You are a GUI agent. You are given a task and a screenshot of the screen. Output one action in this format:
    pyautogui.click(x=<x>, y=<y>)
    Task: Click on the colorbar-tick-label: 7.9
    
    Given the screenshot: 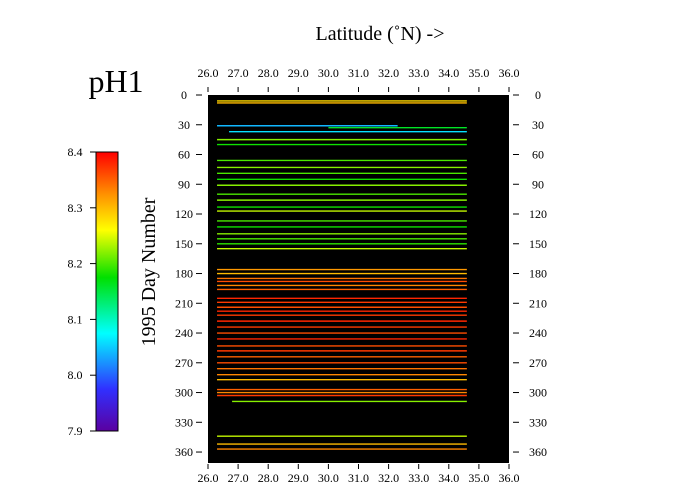 What is the action you would take?
    pyautogui.click(x=75, y=431)
    